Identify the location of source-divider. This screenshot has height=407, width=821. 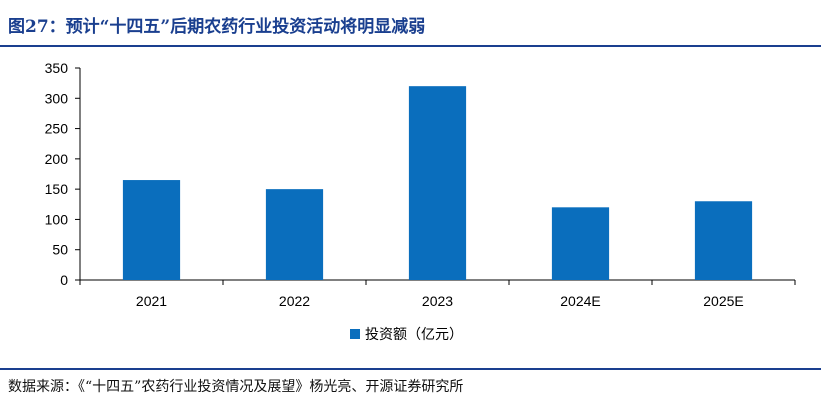
(410, 369).